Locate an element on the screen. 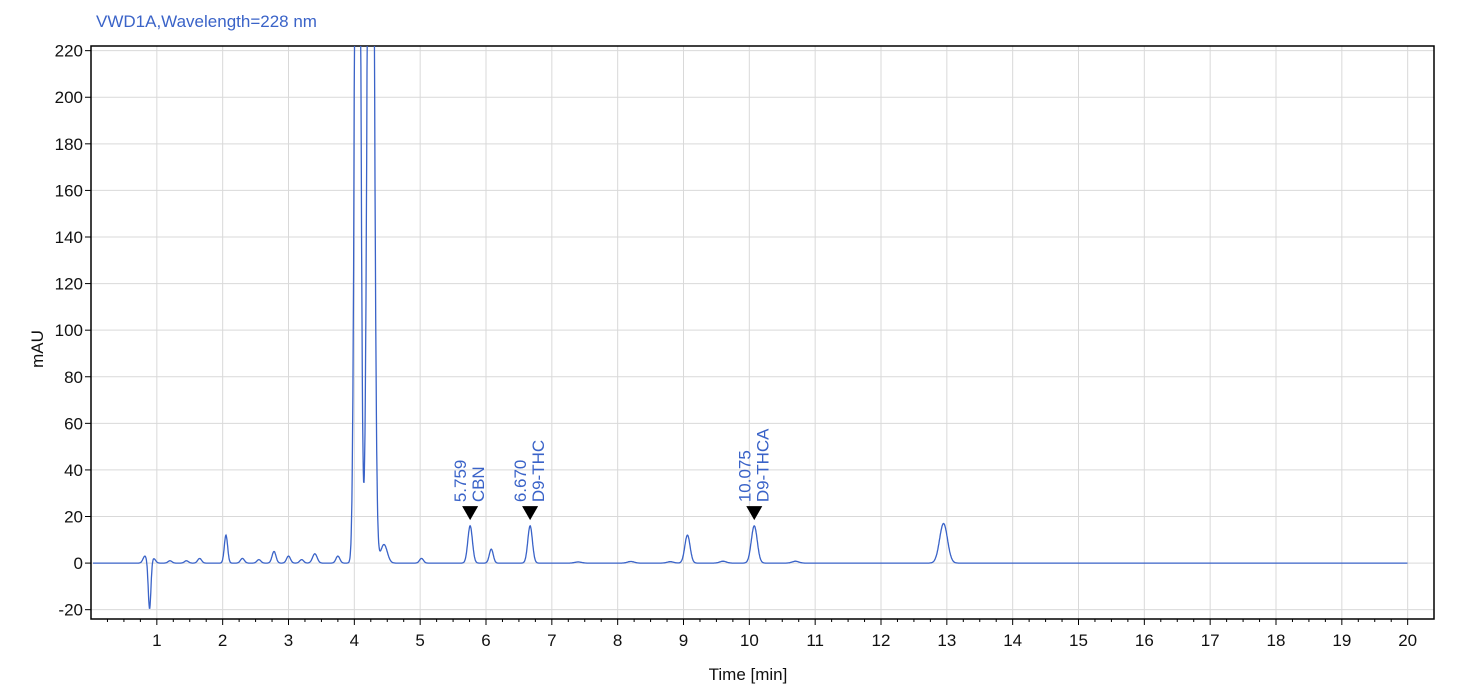 This screenshot has height=699, width=1464. y-tick-label: 60 is located at coordinates (73, 423).